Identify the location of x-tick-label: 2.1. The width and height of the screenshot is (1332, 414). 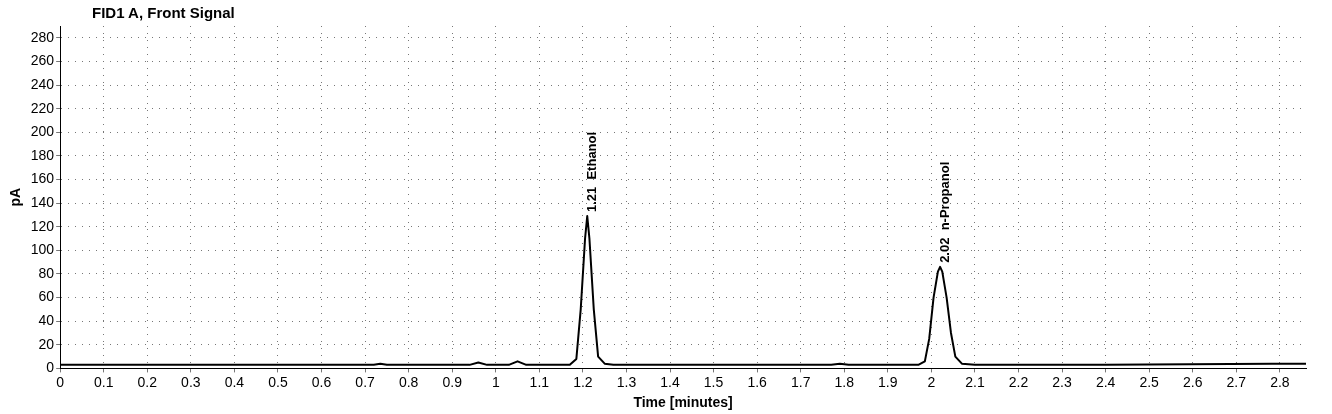
(975, 381).